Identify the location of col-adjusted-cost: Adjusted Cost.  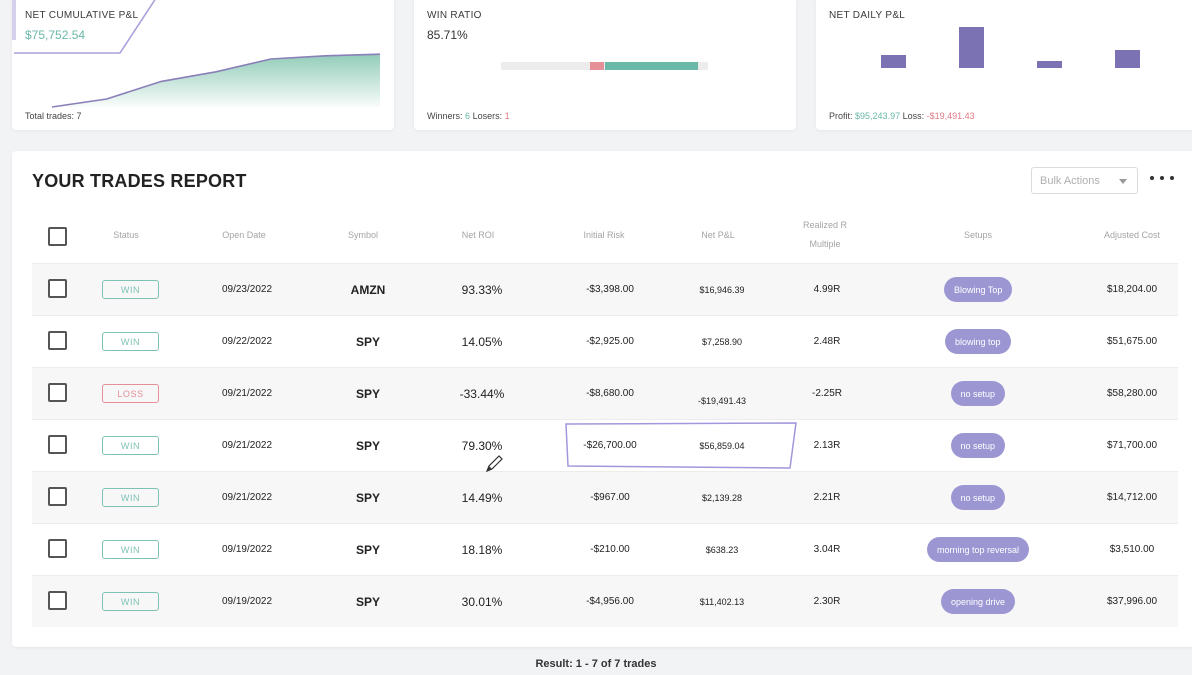
(1132, 235).